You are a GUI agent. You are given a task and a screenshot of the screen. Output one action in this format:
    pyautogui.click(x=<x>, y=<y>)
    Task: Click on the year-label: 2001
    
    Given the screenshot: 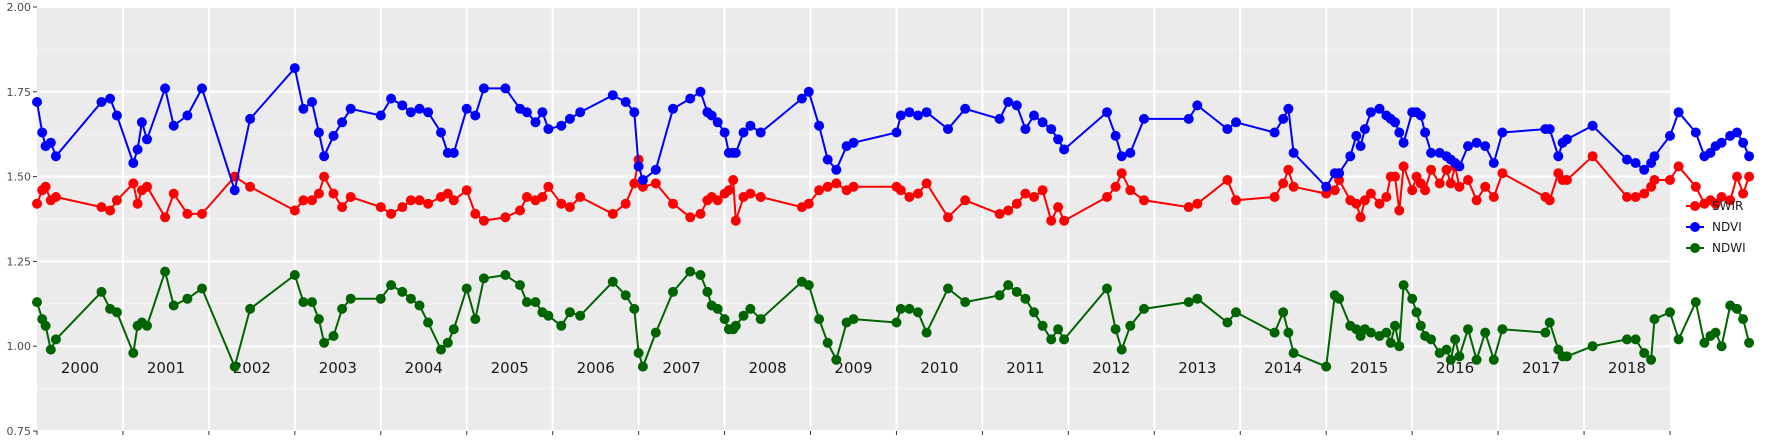 What is the action you would take?
    pyautogui.click(x=166, y=368)
    